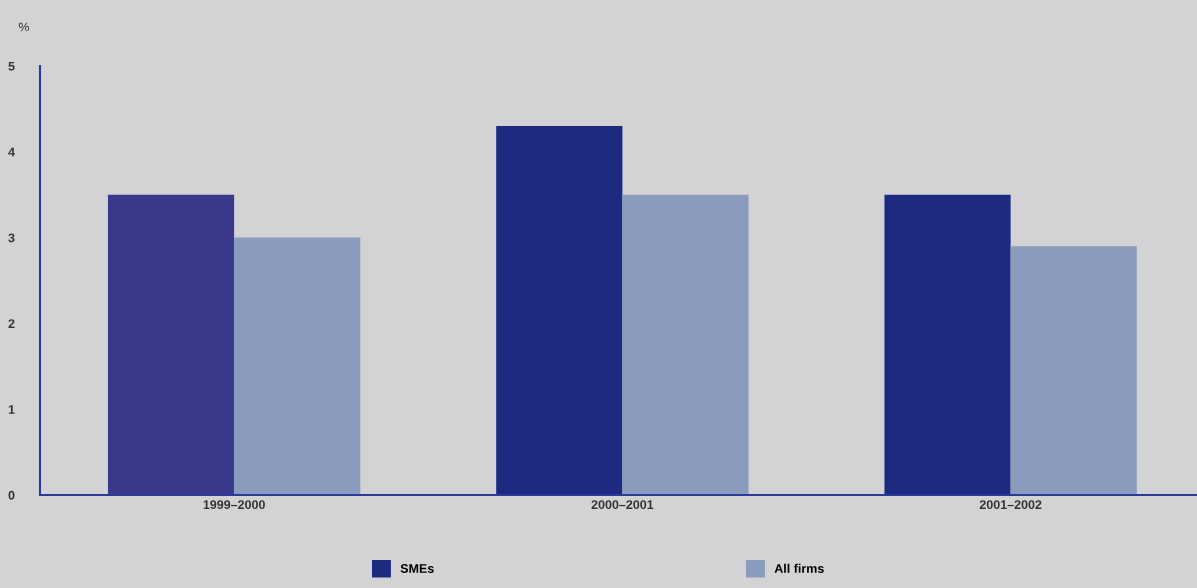 This screenshot has width=1197, height=588. Describe the element at coordinates (1010, 505) in the screenshot. I see `x-tick-label: 2001–2002` at that location.